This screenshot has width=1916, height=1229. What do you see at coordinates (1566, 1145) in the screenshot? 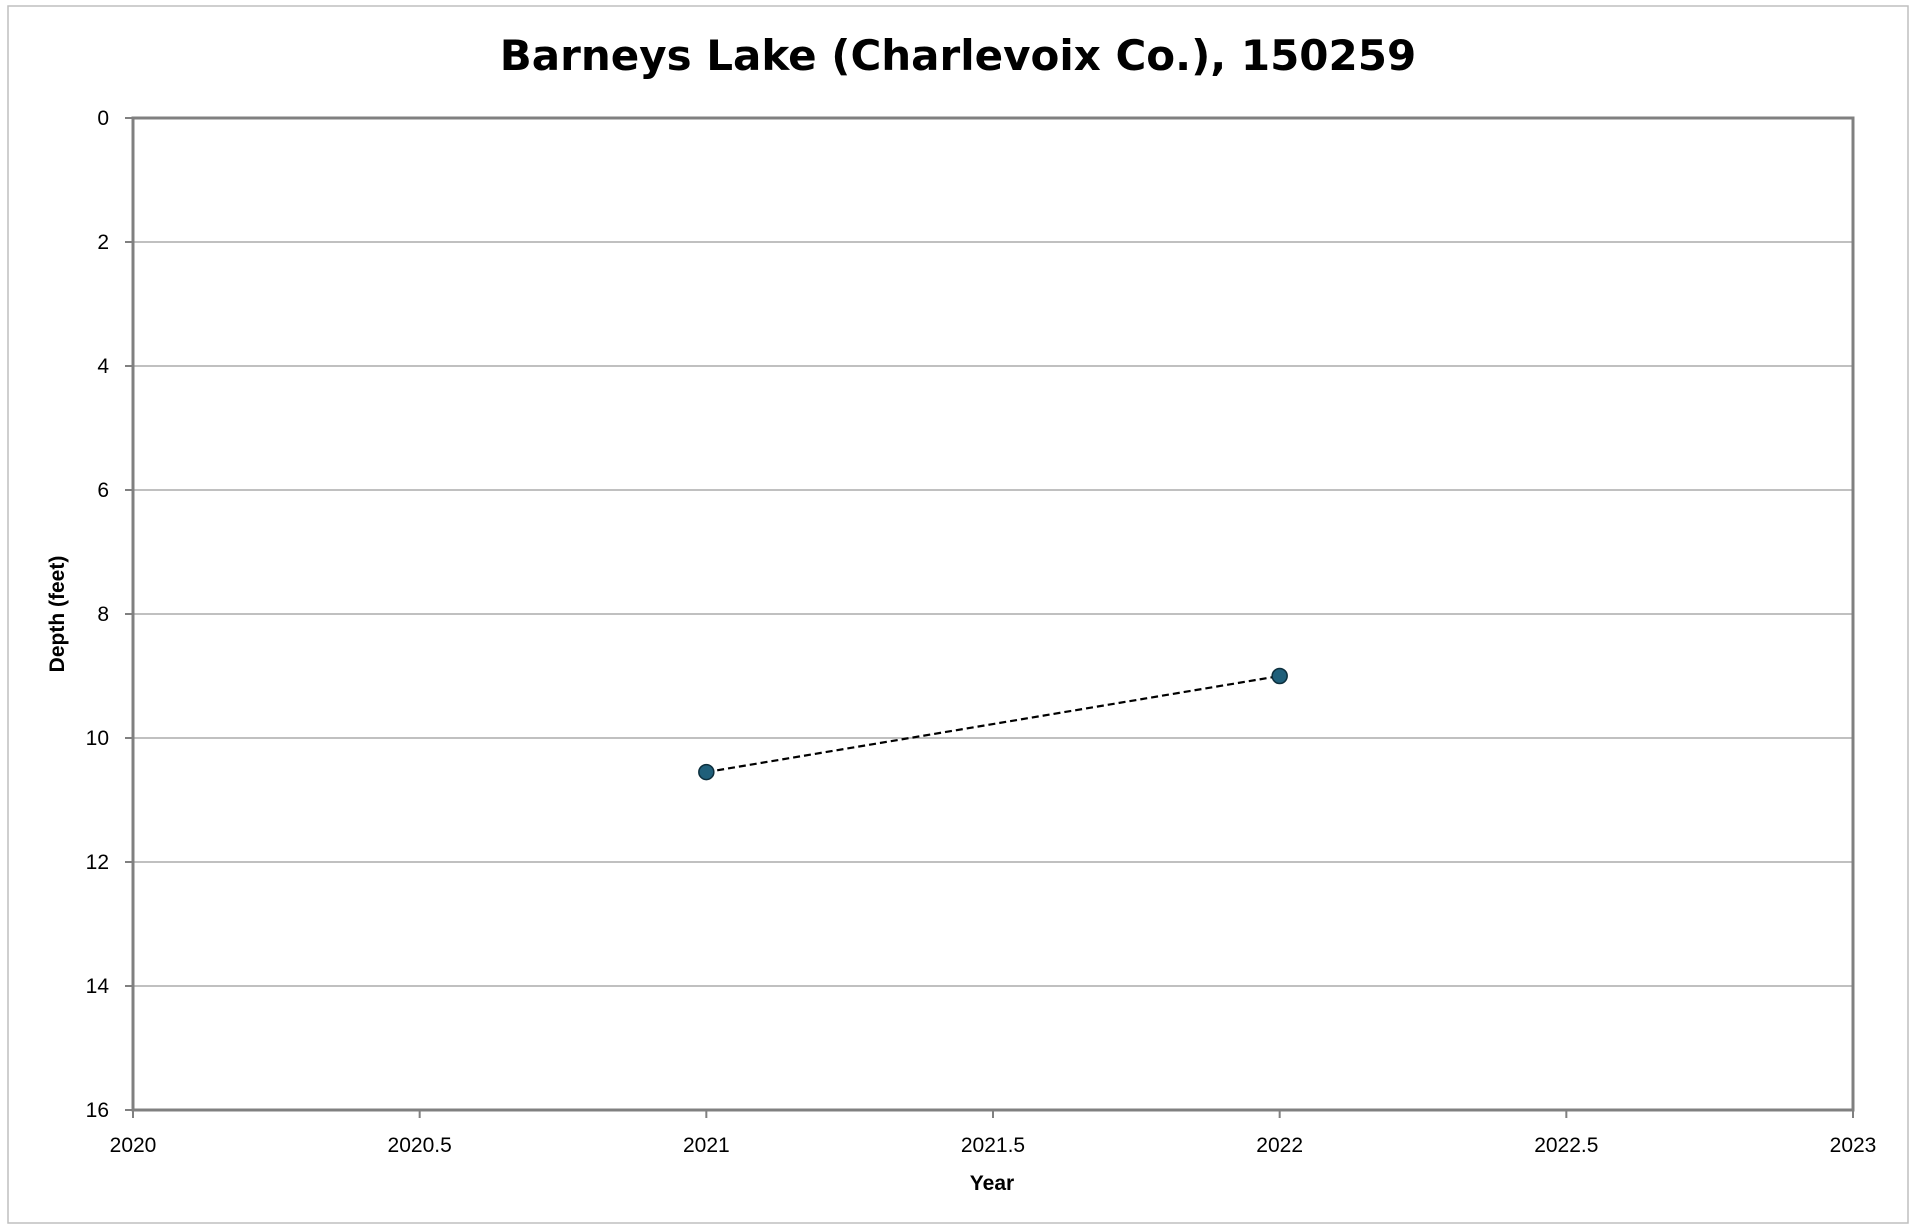
I see `x-tick-label: 2022.5` at bounding box center [1566, 1145].